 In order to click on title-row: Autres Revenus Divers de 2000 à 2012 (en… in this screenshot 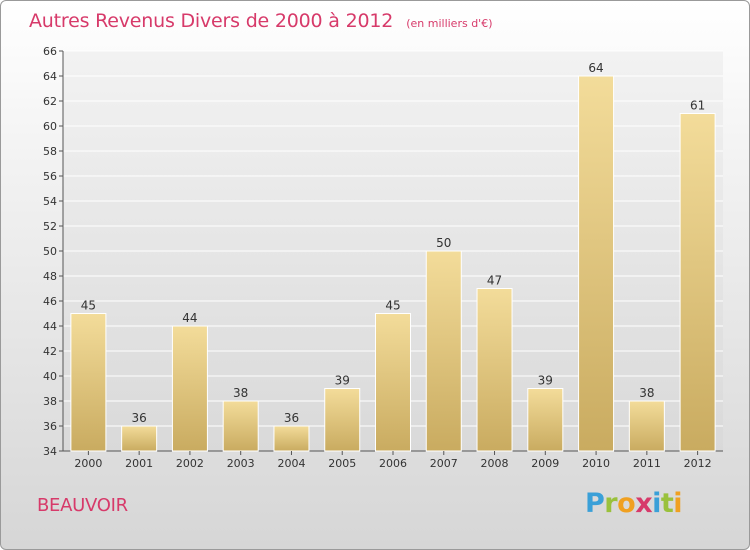, I will do `click(261, 21)`.